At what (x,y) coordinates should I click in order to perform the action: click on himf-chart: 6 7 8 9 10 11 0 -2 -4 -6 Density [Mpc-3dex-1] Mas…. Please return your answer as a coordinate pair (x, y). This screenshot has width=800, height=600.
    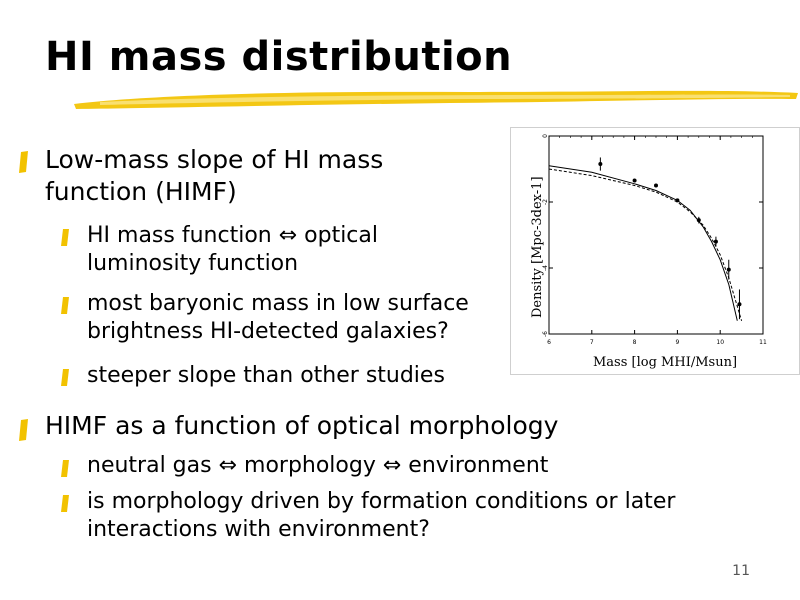
    Looking at the image, I should click on (648, 252).